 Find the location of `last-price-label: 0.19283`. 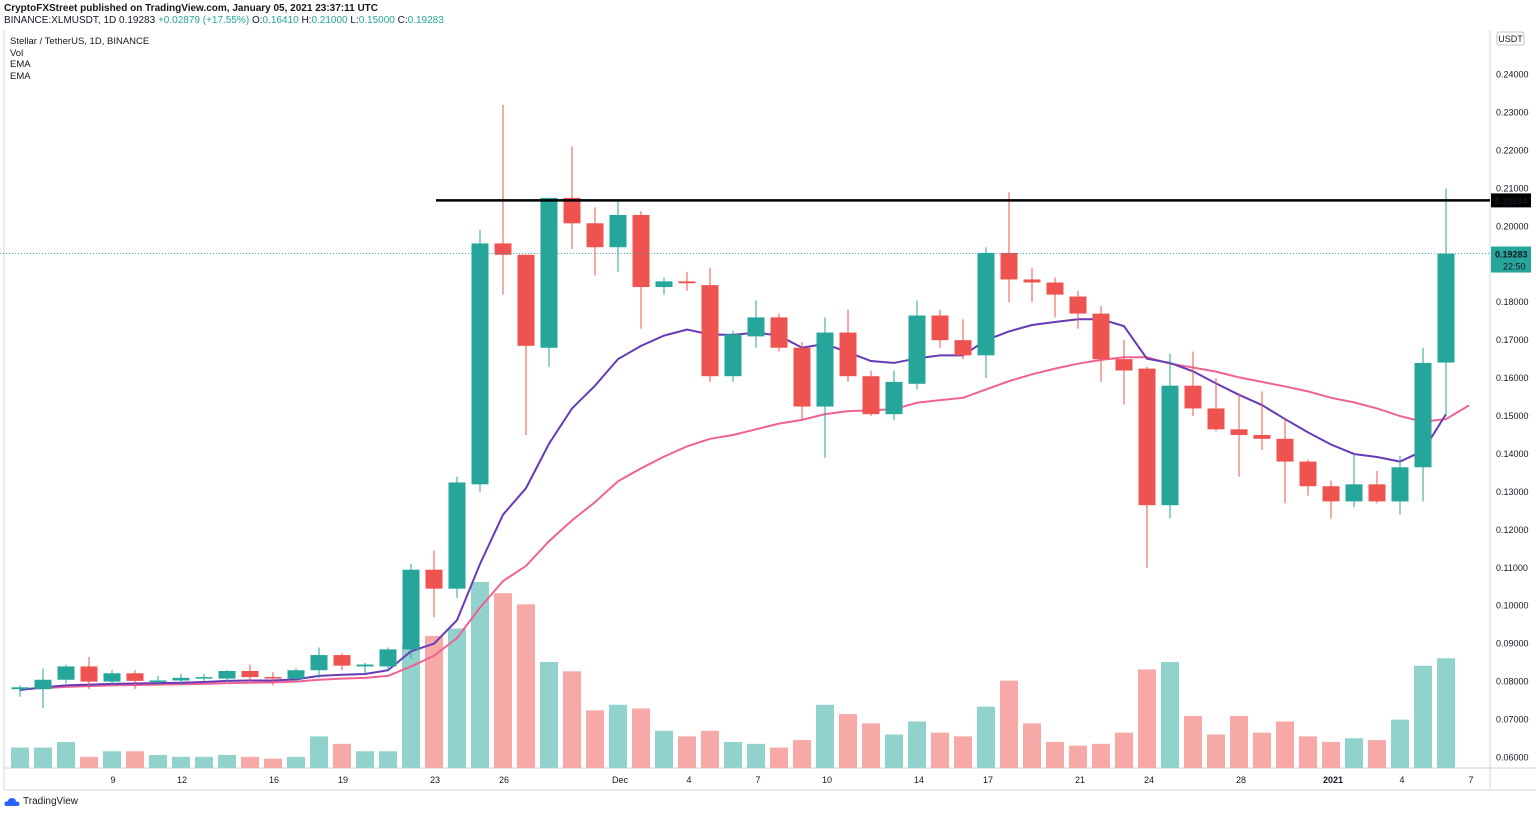

last-price-label: 0.19283 is located at coordinates (1511, 255).